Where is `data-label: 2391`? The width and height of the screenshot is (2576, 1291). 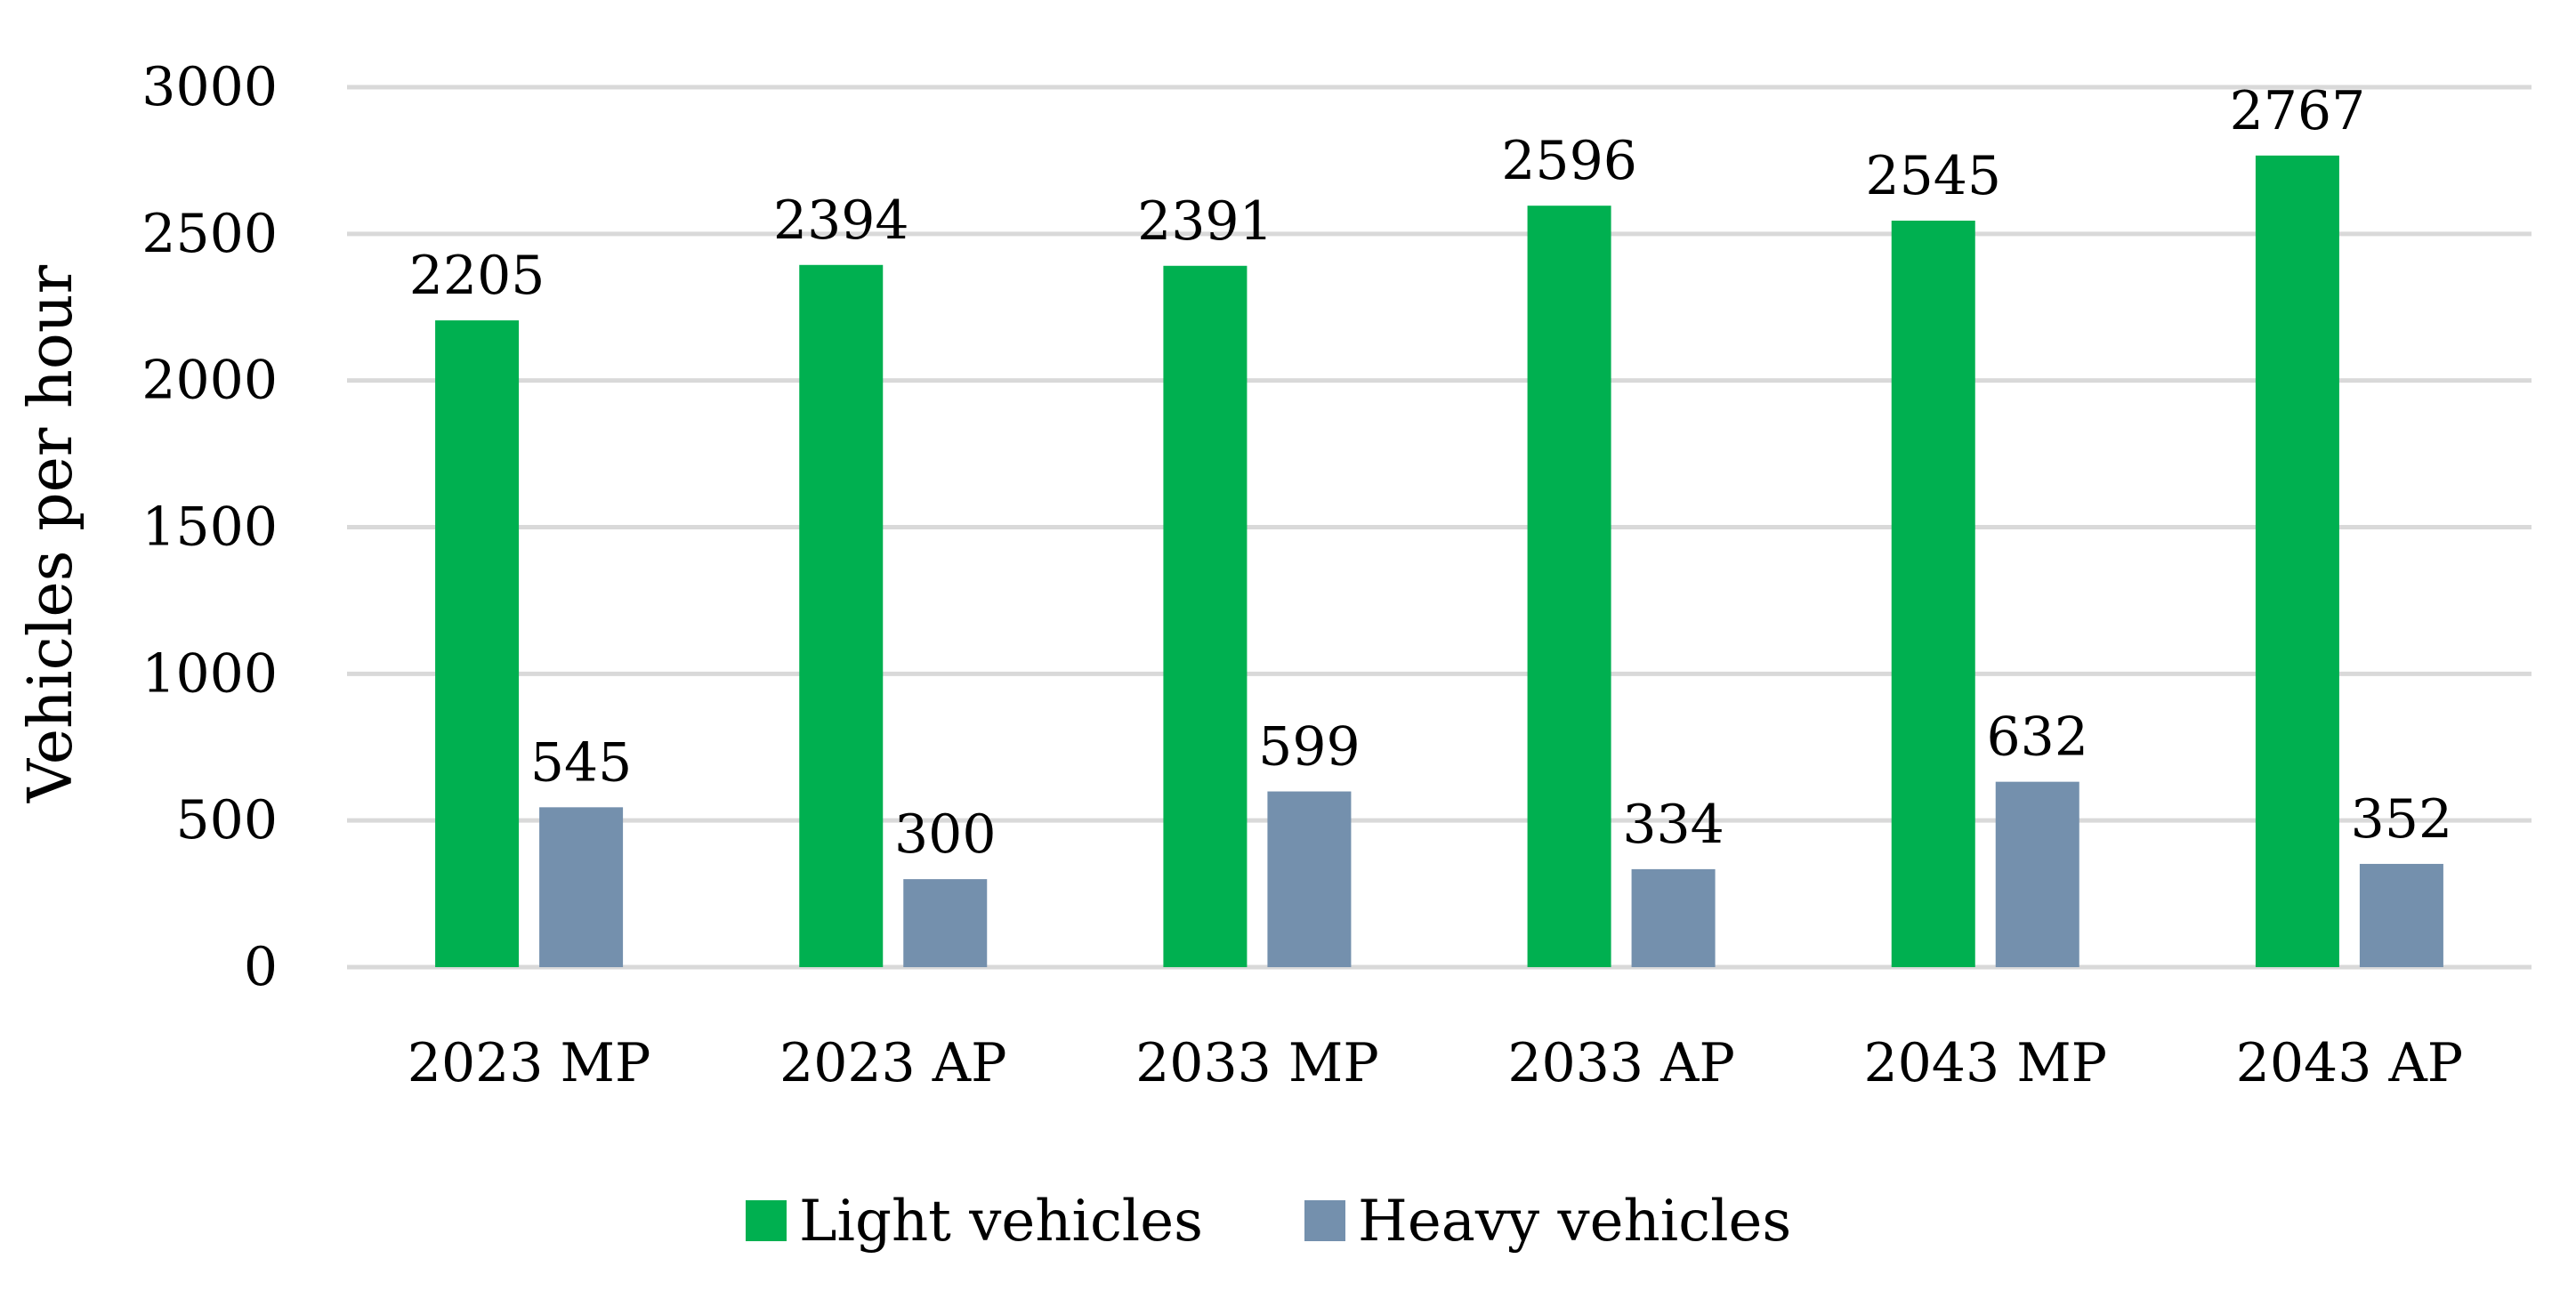 data-label: 2391 is located at coordinates (1205, 221).